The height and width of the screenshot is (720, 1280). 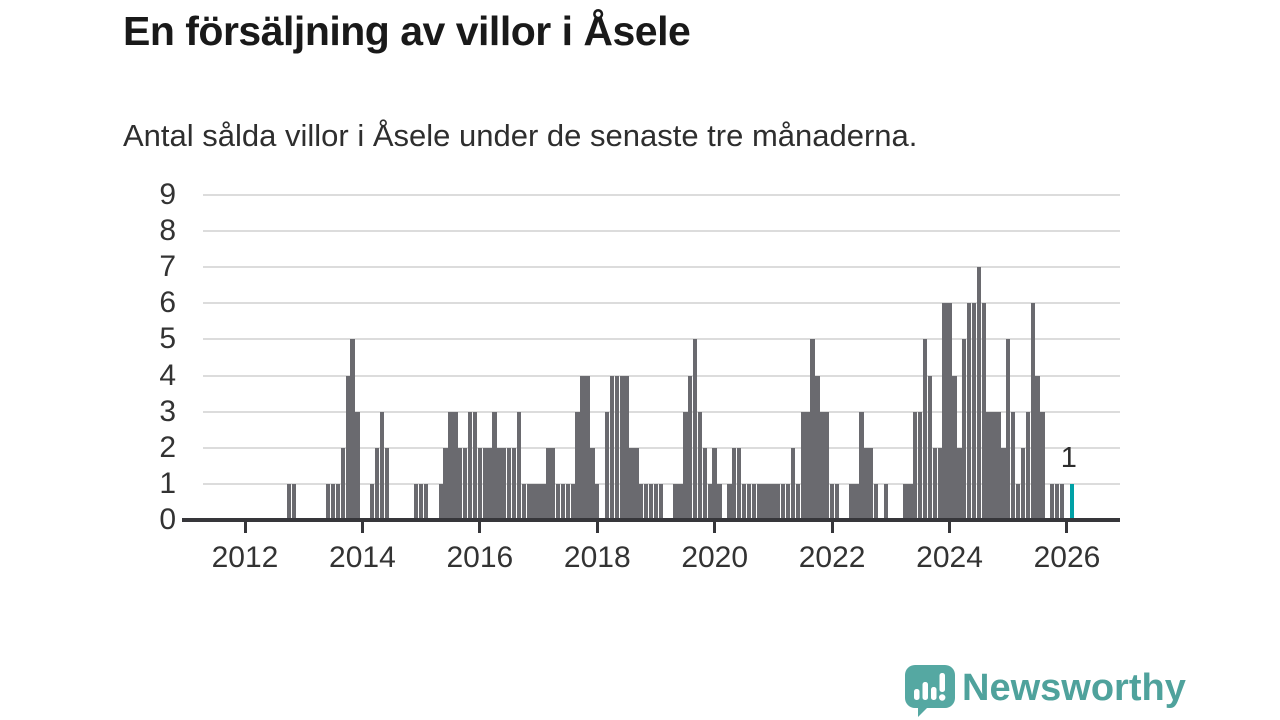 I want to click on x-axis-line, so click(x=651, y=520).